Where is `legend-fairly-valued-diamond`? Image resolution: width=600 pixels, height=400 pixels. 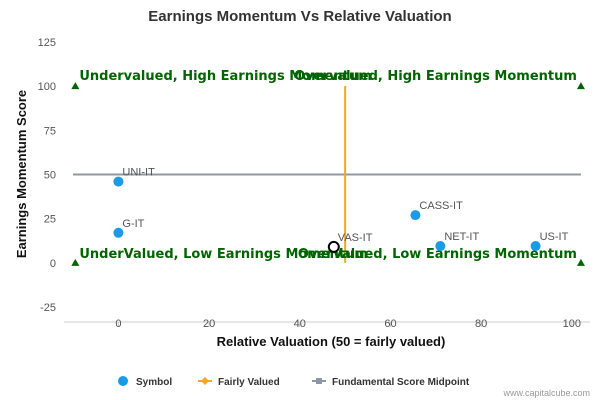 legend-fairly-valued-diamond is located at coordinates (205, 381).